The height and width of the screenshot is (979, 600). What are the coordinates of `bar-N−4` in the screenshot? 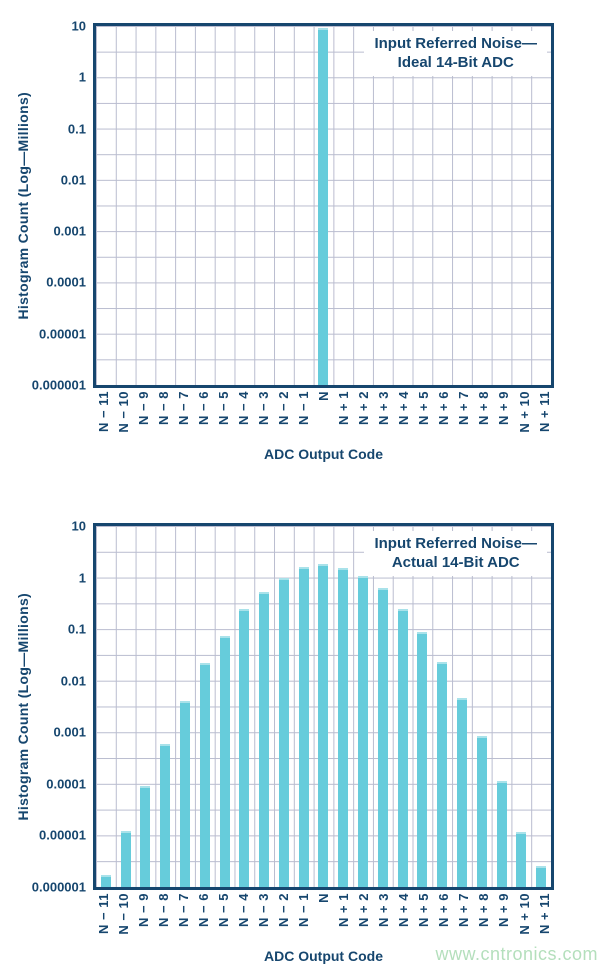 It's located at (244, 747).